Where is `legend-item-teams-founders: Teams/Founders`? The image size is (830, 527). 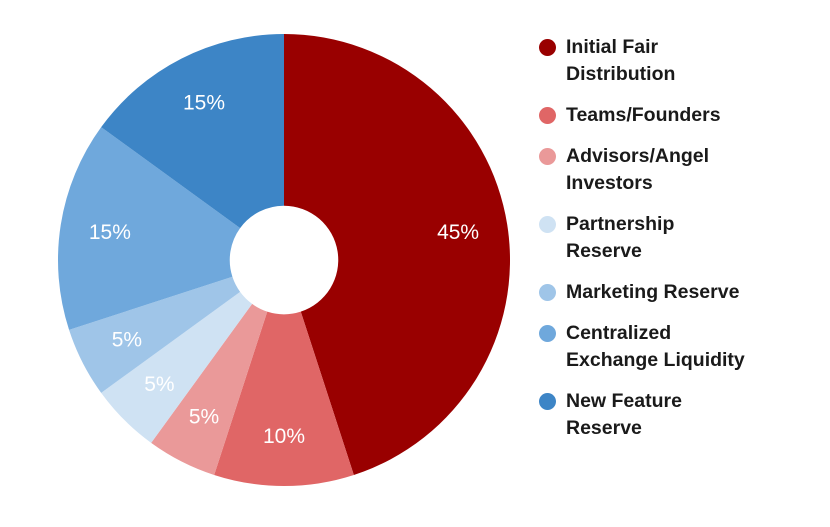 legend-item-teams-founders: Teams/Founders is located at coordinates (679, 115).